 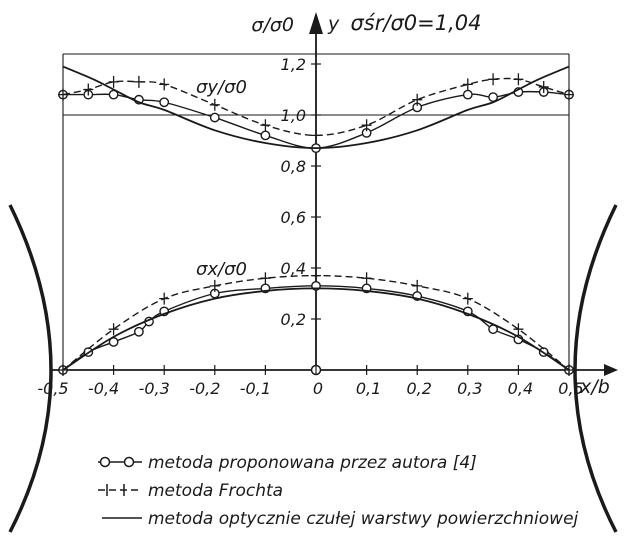 I want to click on left-notch-boundary, so click(x=30, y=368).